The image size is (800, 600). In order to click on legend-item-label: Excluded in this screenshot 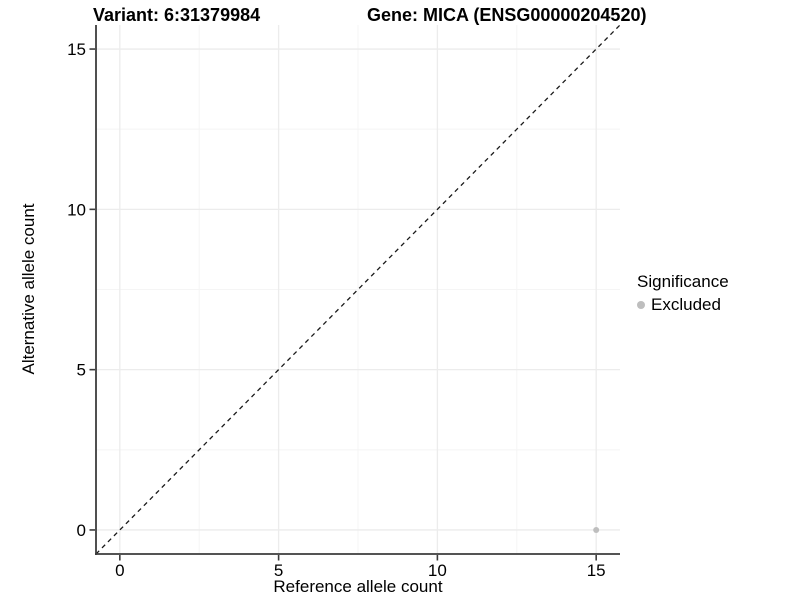, I will do `click(686, 304)`.